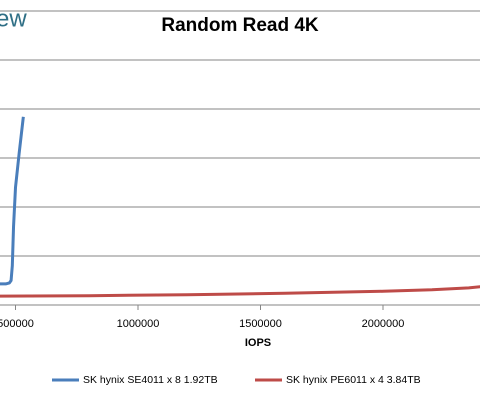 Image resolution: width=480 pixels, height=401 pixels. I want to click on x-tick-label: 1500000, so click(260, 324).